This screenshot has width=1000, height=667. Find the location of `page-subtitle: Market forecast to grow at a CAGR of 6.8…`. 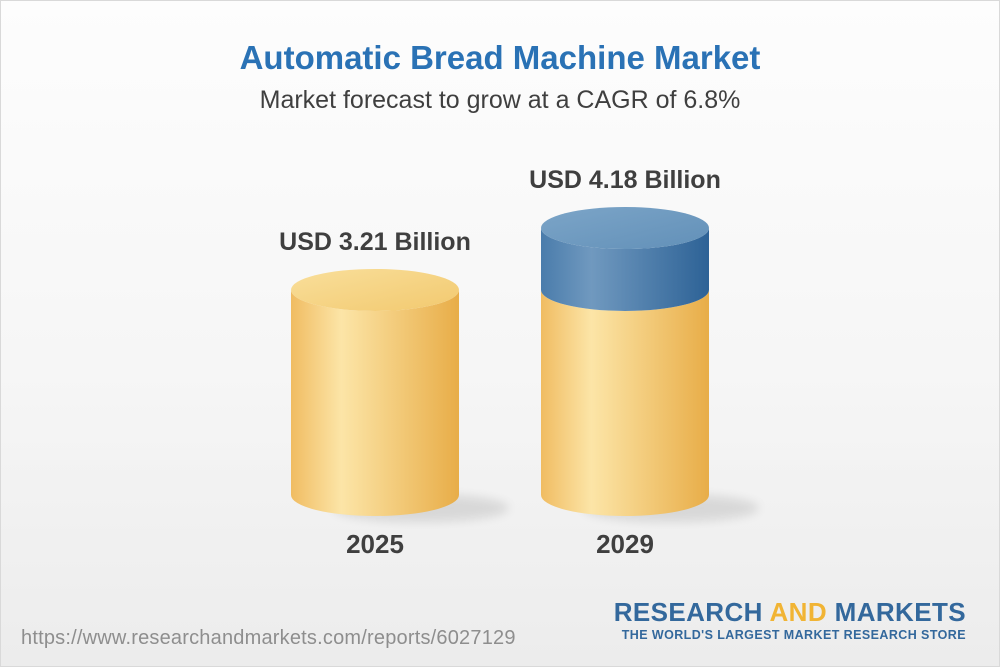

page-subtitle: Market forecast to grow at a CAGR of 6.8… is located at coordinates (500, 100).